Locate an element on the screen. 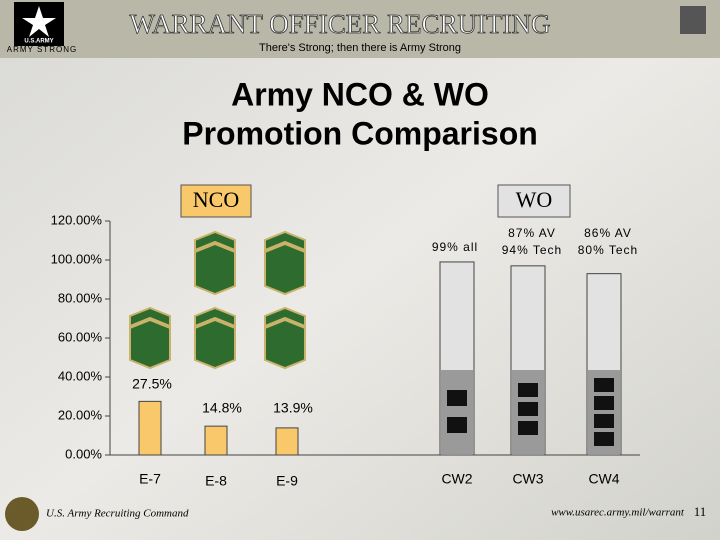 This screenshot has width=720, height=540. y-tick-label: 0.00% is located at coordinates (83, 453).